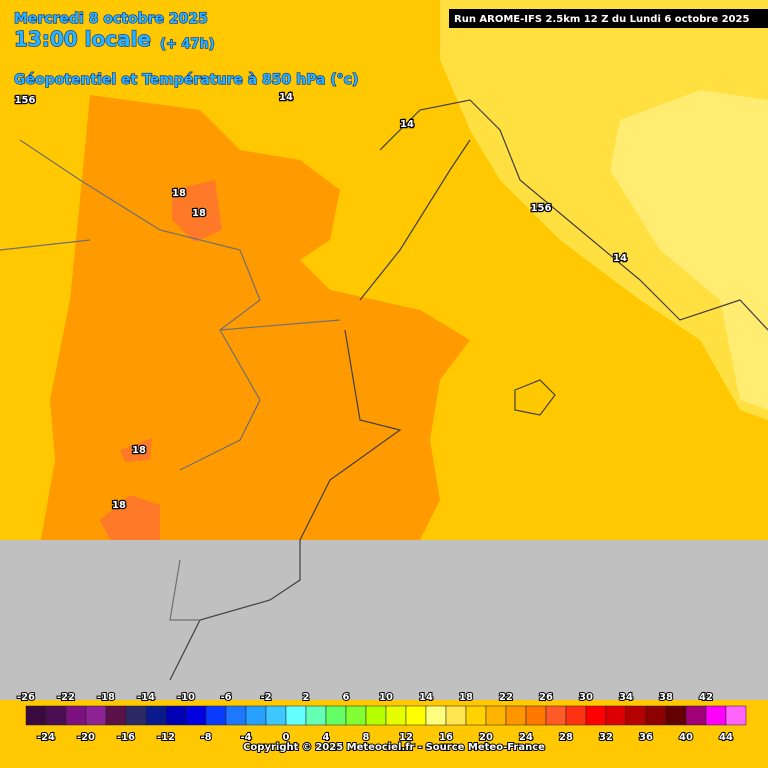 Image resolution: width=768 pixels, height=768 pixels. I want to click on hottest-zone, so click(161, 360).